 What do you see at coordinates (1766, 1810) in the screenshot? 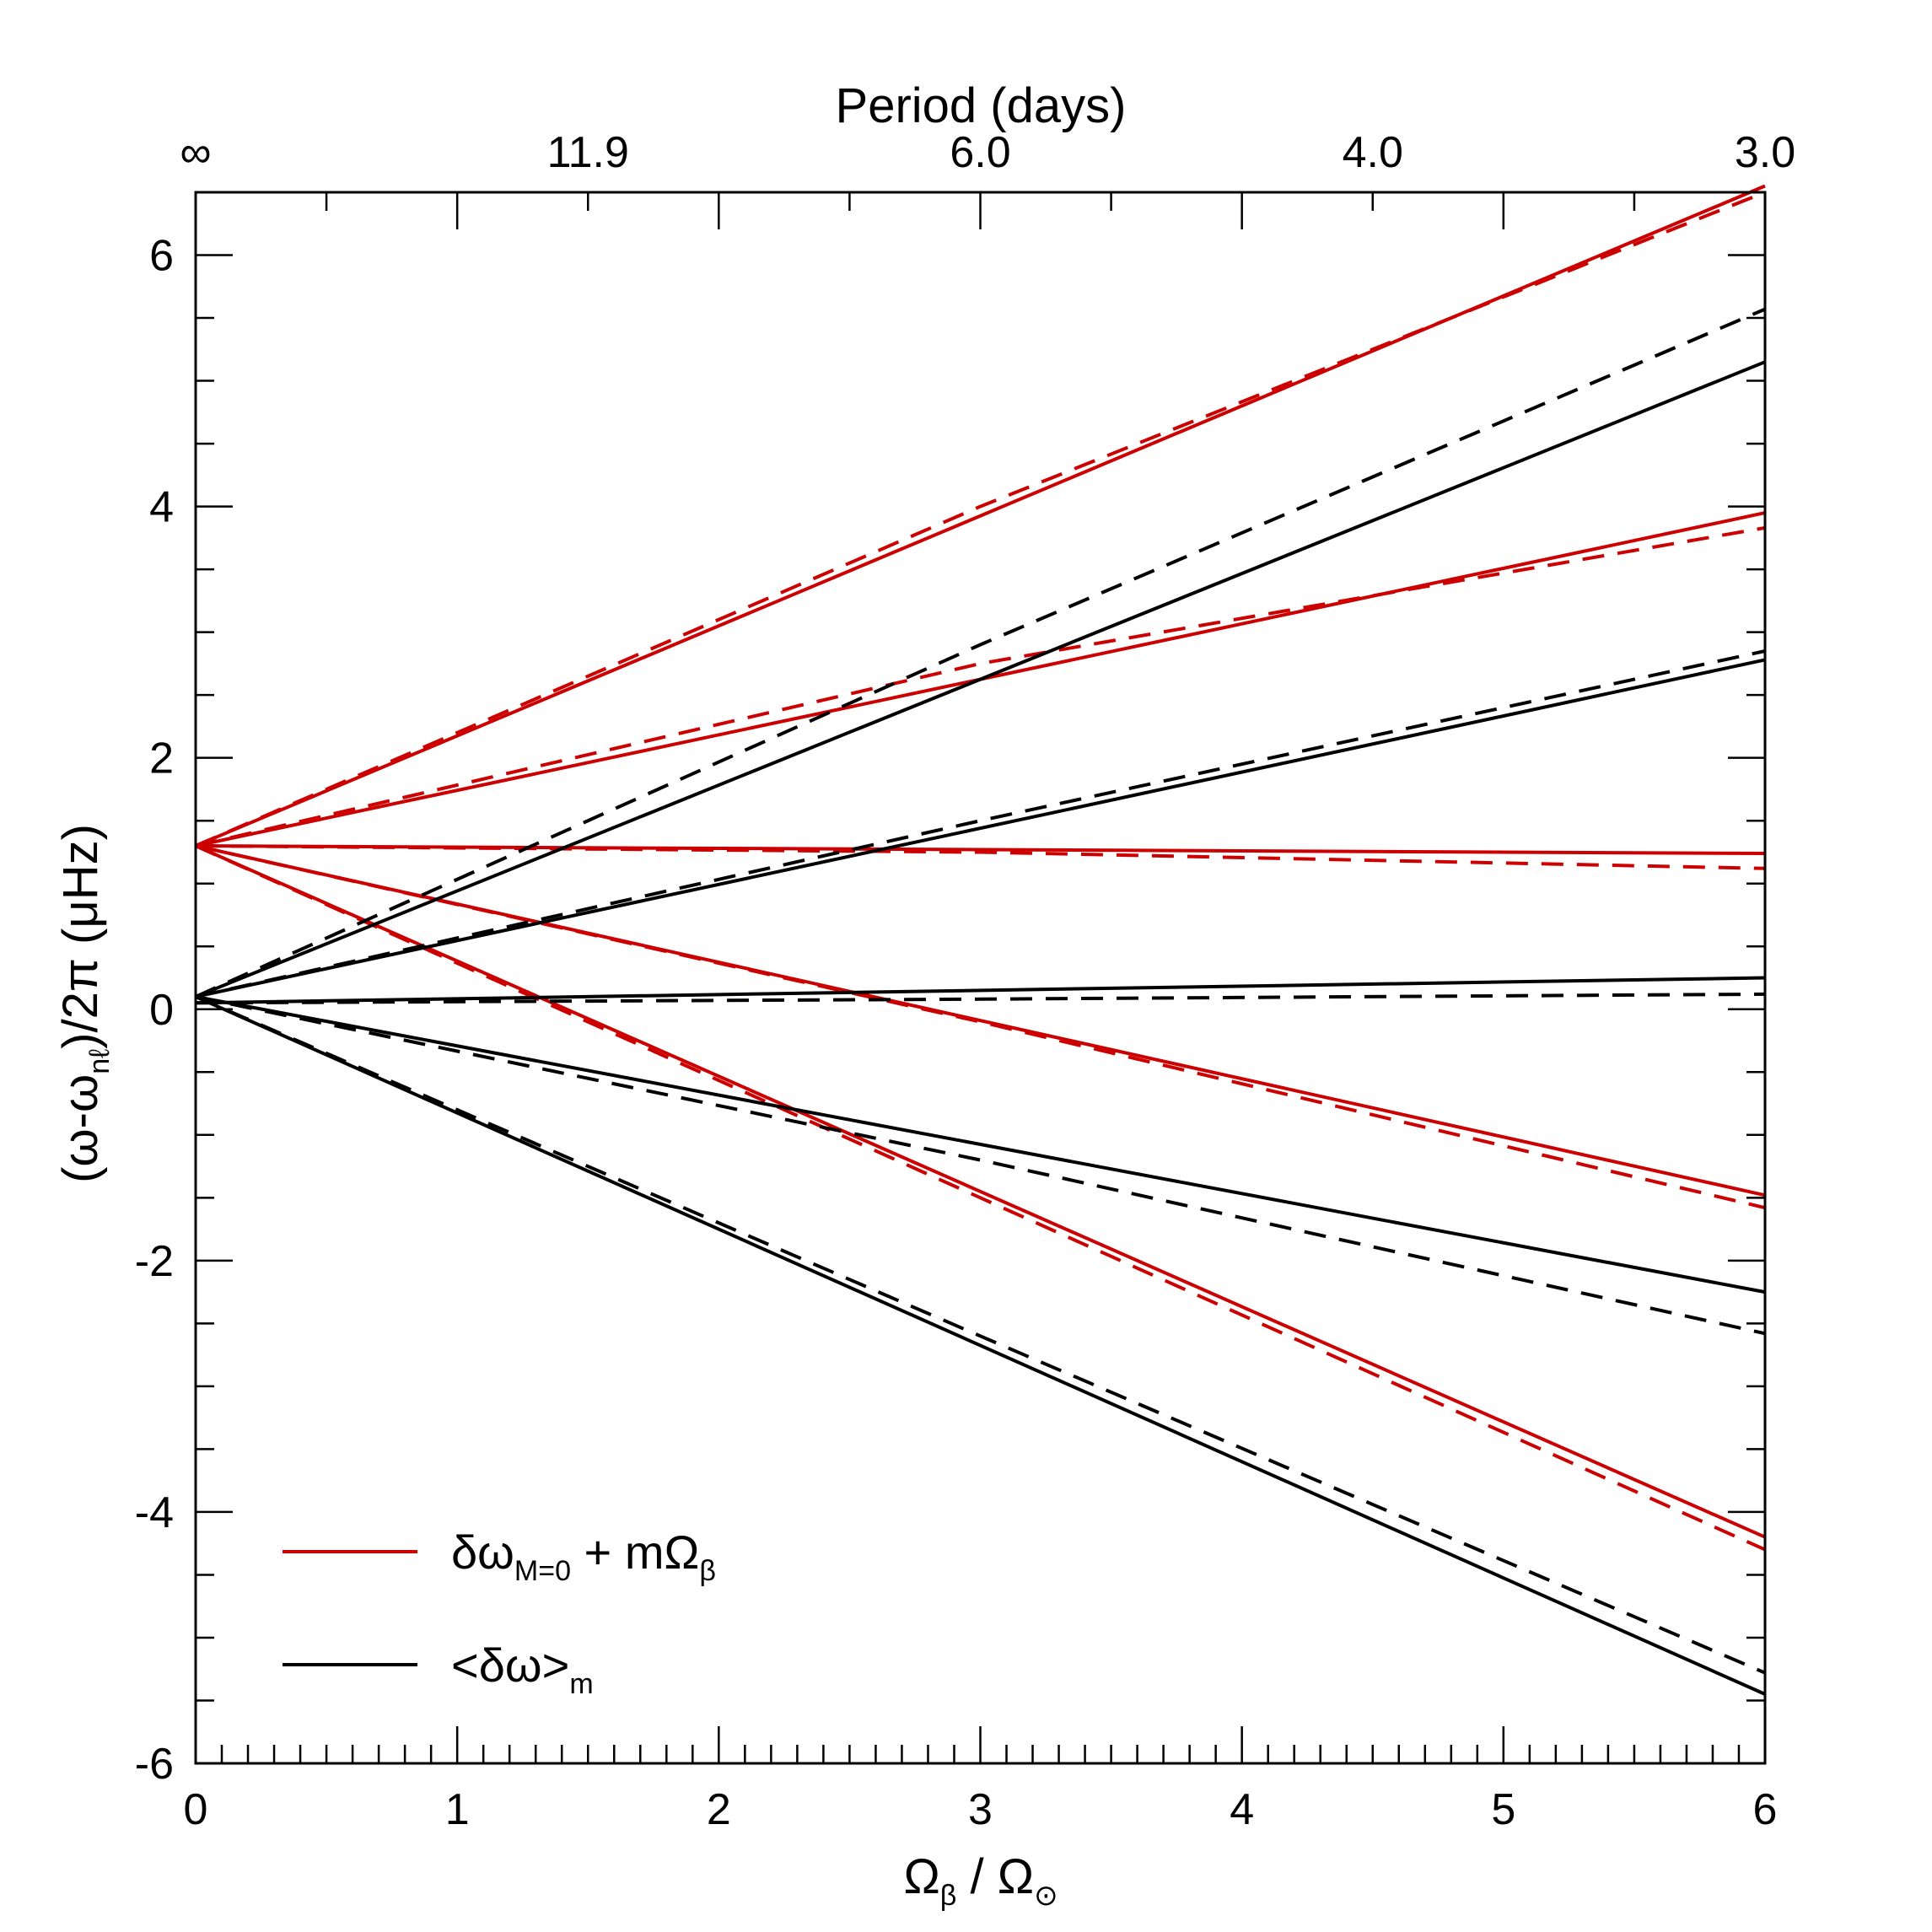
I see `x-tick-label: 6` at bounding box center [1766, 1810].